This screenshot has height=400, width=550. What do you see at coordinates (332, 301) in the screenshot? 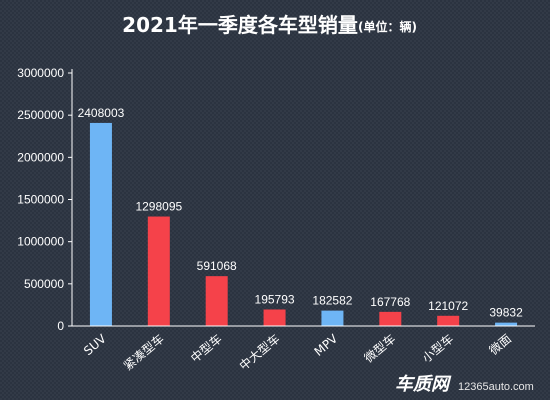
I see `data-label: 182582` at bounding box center [332, 301].